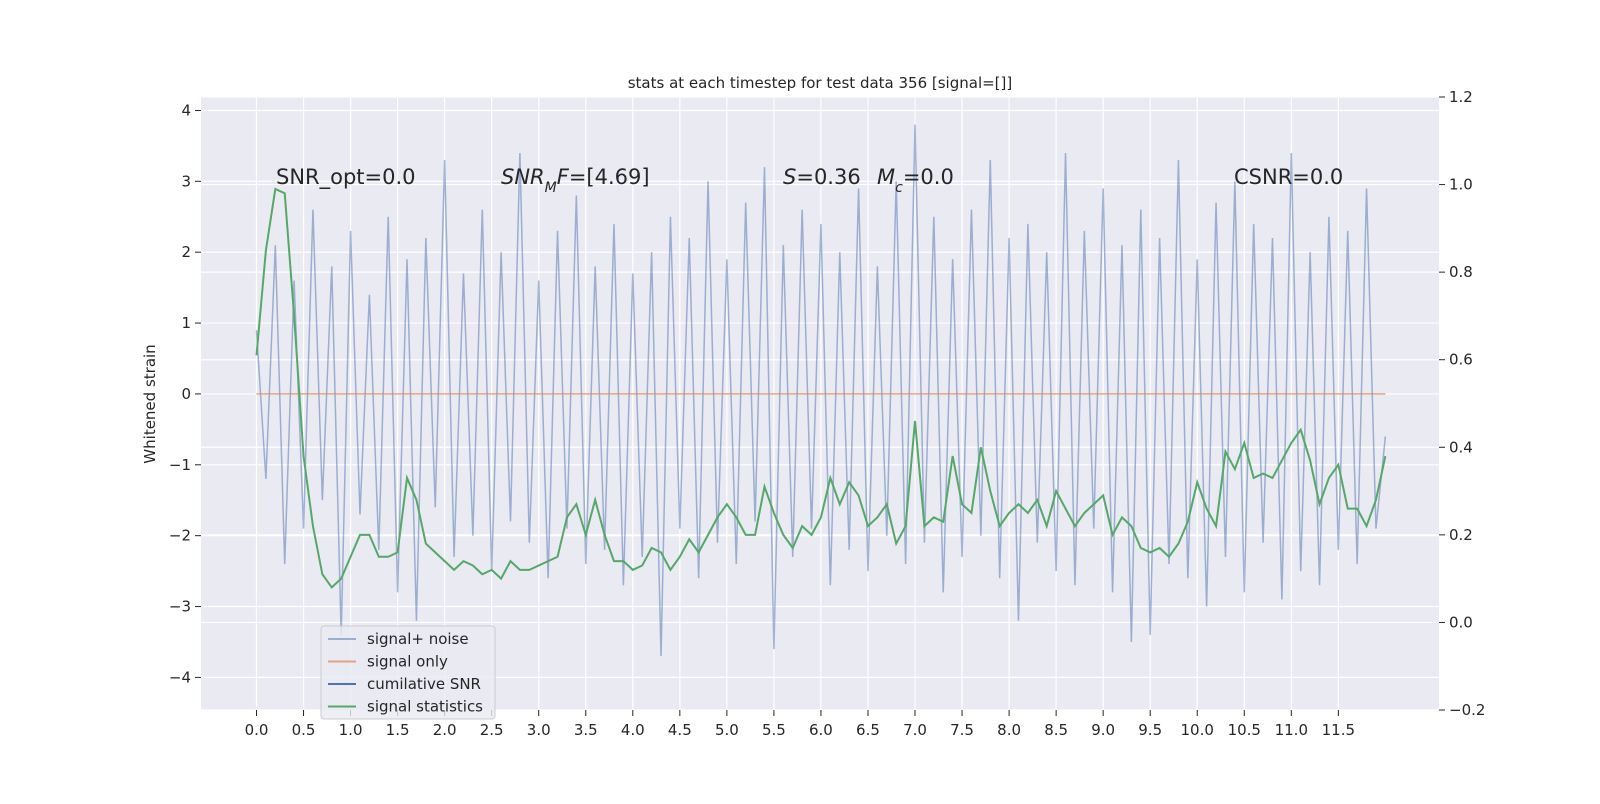 The height and width of the screenshot is (804, 1600). Describe the element at coordinates (186, 394) in the screenshot. I see `y-tick-label: 0` at that location.